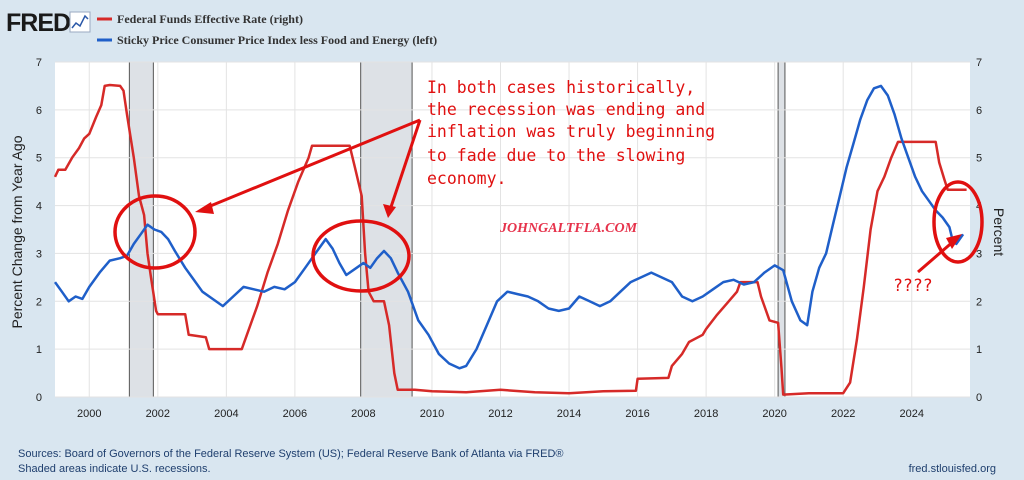 Image resolution: width=1024 pixels, height=480 pixels. Describe the element at coordinates (295, 414) in the screenshot. I see `x-tick-2006: 2006` at that location.